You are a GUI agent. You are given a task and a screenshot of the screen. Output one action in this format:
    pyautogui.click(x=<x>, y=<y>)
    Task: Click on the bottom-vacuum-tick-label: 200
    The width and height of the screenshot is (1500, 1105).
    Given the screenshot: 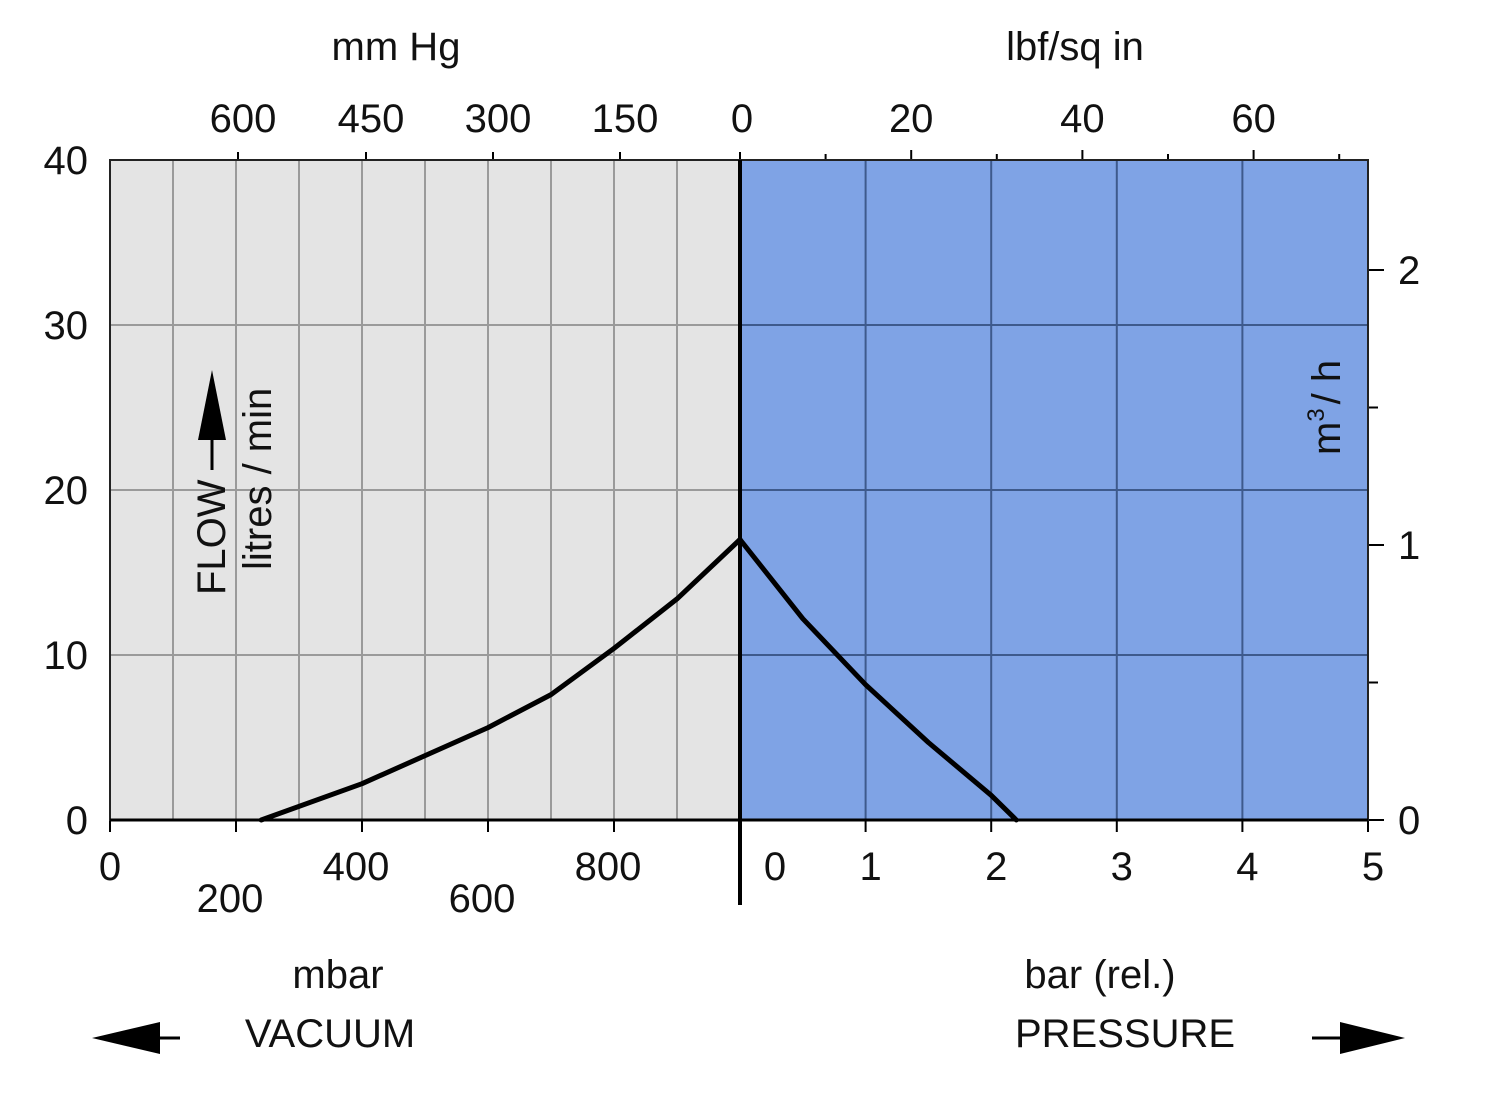 What is the action you would take?
    pyautogui.click(x=230, y=899)
    